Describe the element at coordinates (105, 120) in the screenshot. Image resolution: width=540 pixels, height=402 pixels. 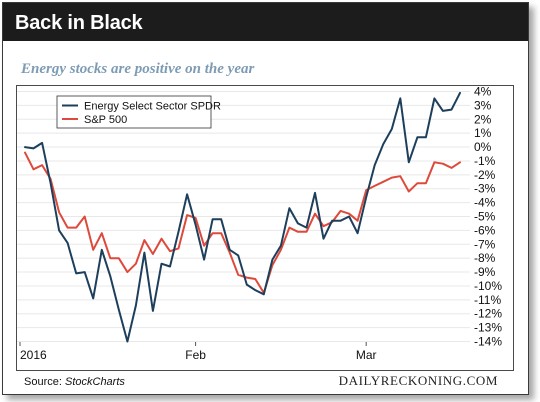
I see `legend-label: S&P 500` at that location.